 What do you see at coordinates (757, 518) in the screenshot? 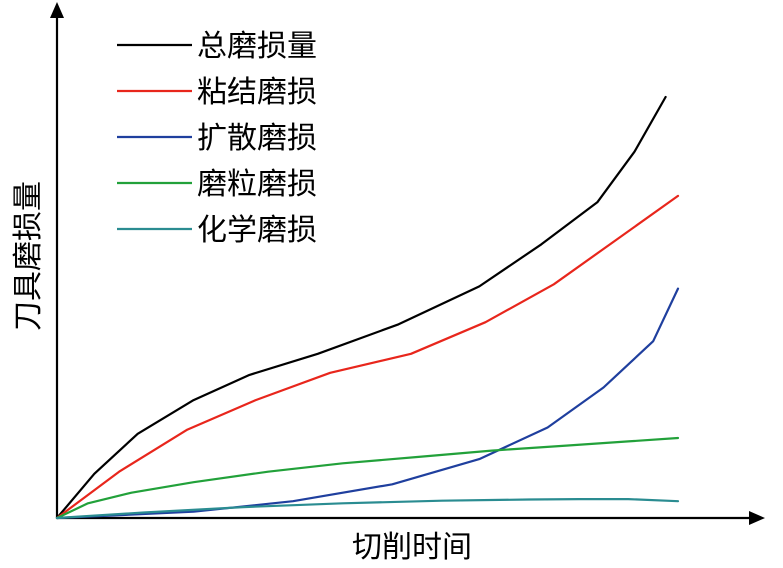
I see `x-axis-arrow-icon` at bounding box center [757, 518].